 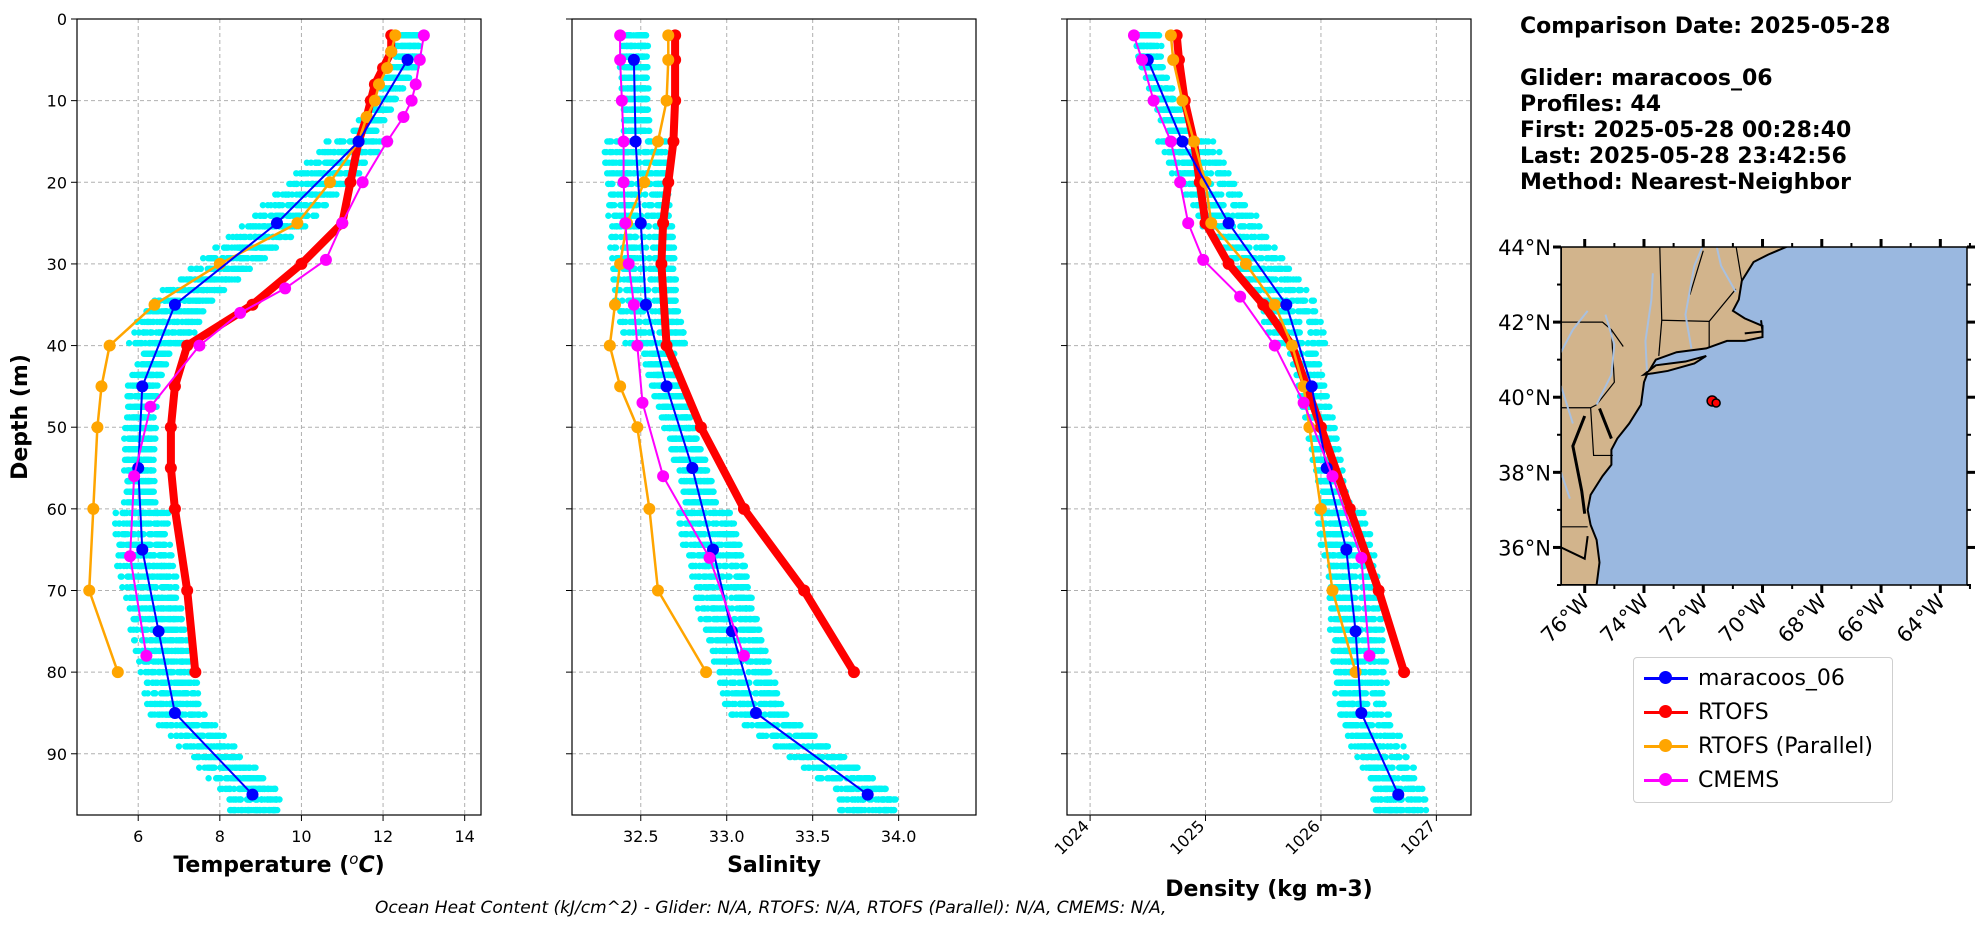 I want to click on close-paren: ), so click(x=380, y=865).